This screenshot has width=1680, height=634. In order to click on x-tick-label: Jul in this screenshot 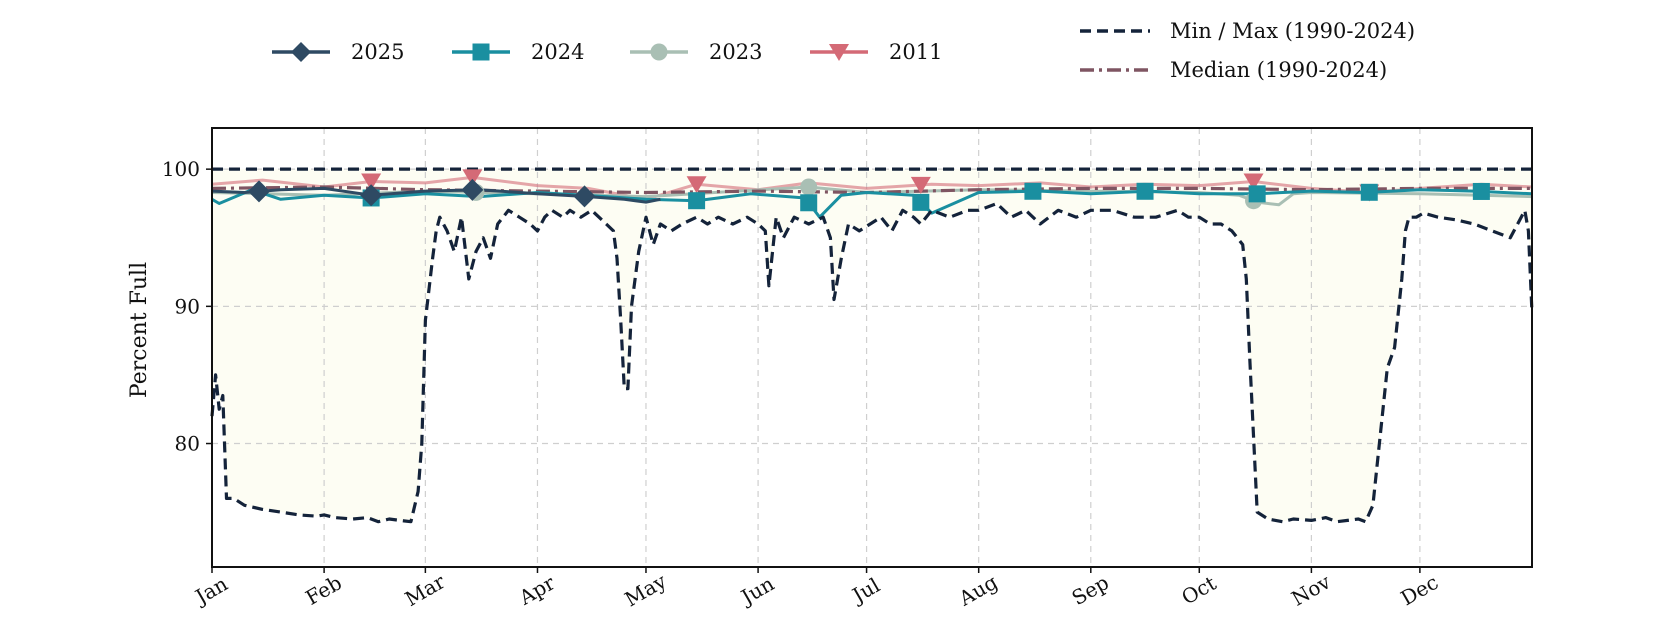, I will do `click(865, 590)`.